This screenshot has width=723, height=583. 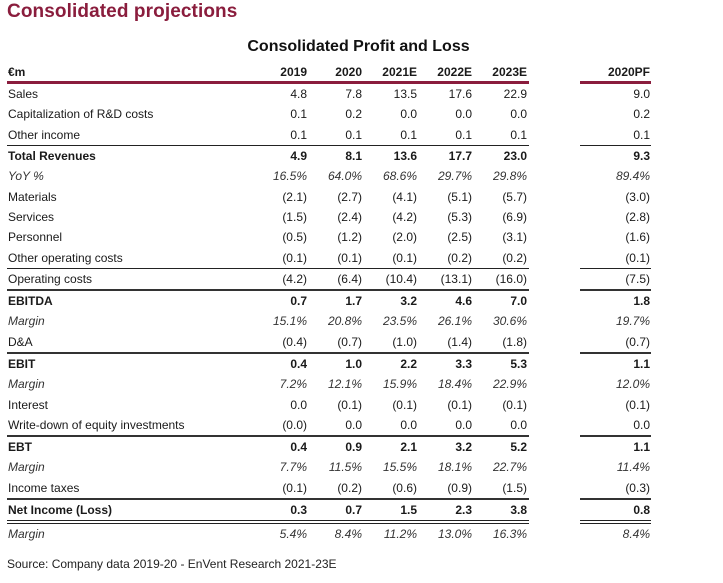 I want to click on column-header: 2020, so click(x=336, y=73).